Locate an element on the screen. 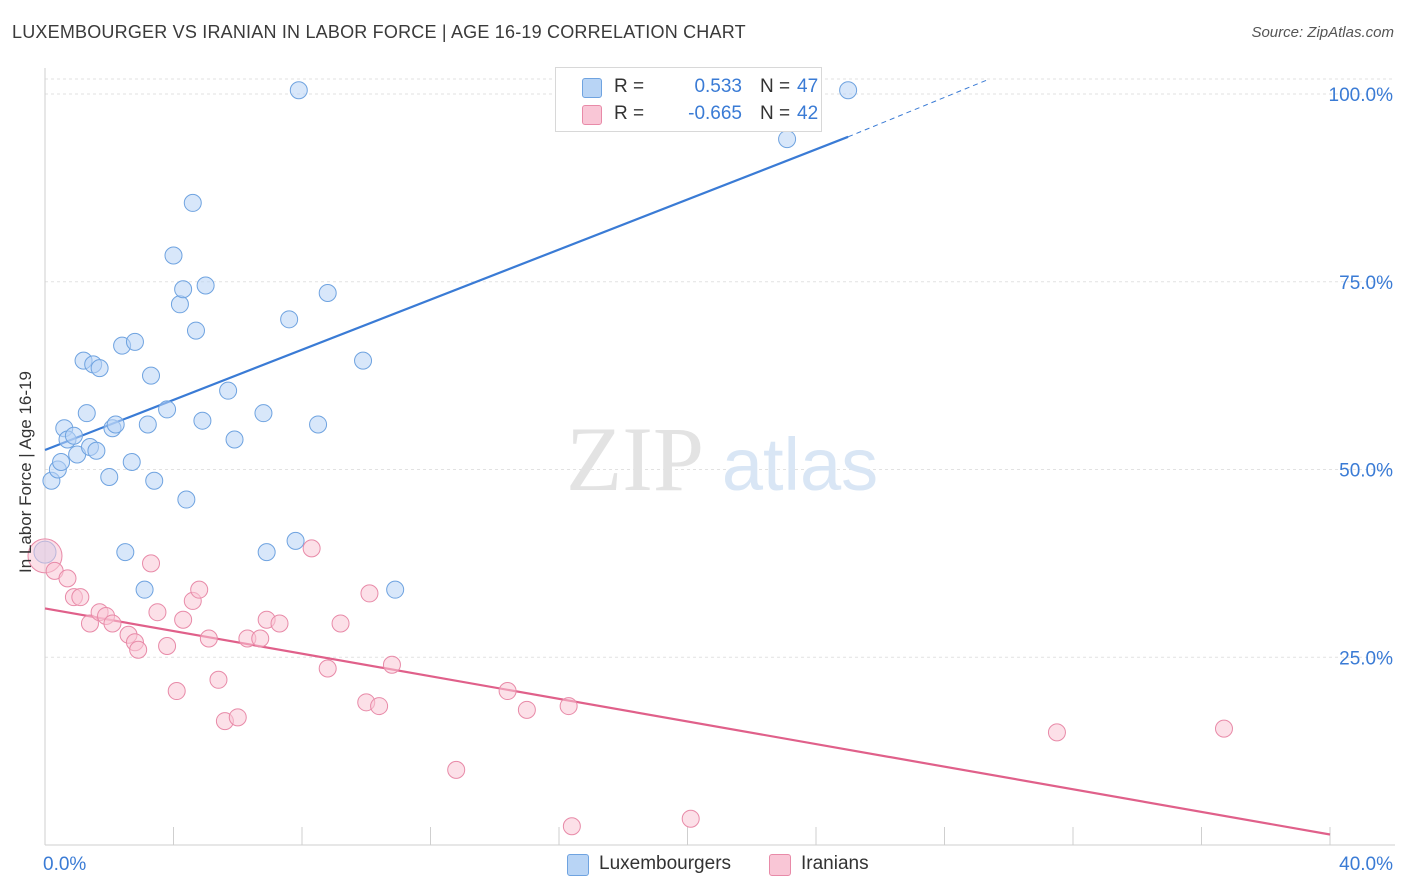 The image size is (1406, 892). y-tick-label: 75.0% is located at coordinates (1366, 283).